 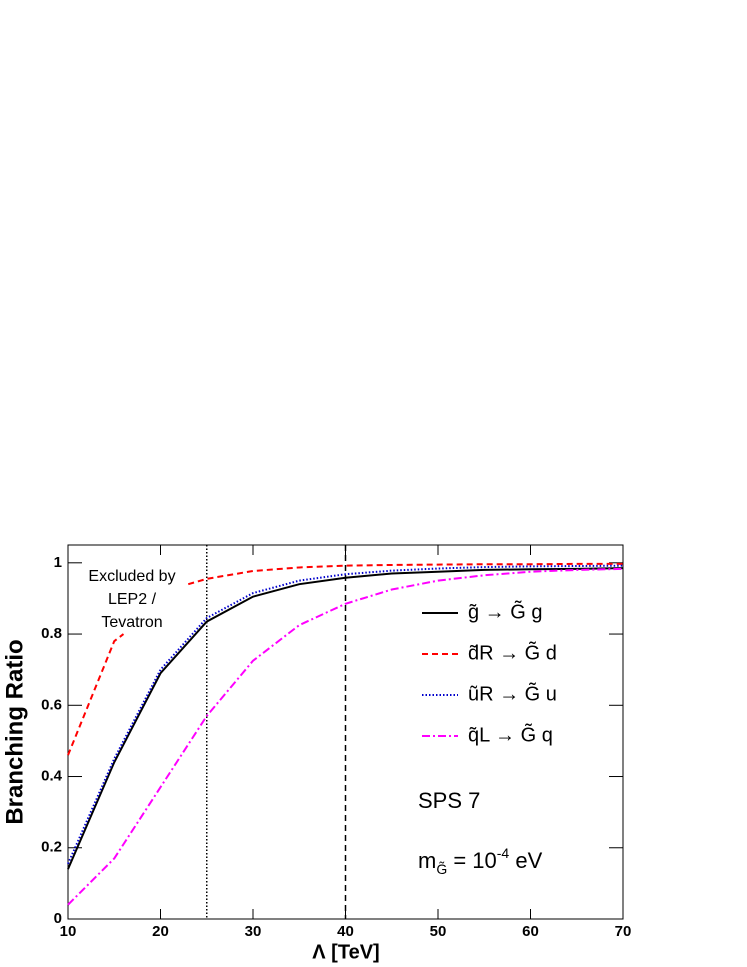 I want to click on legend-label: q̃L → G̃ q, so click(x=510, y=734).